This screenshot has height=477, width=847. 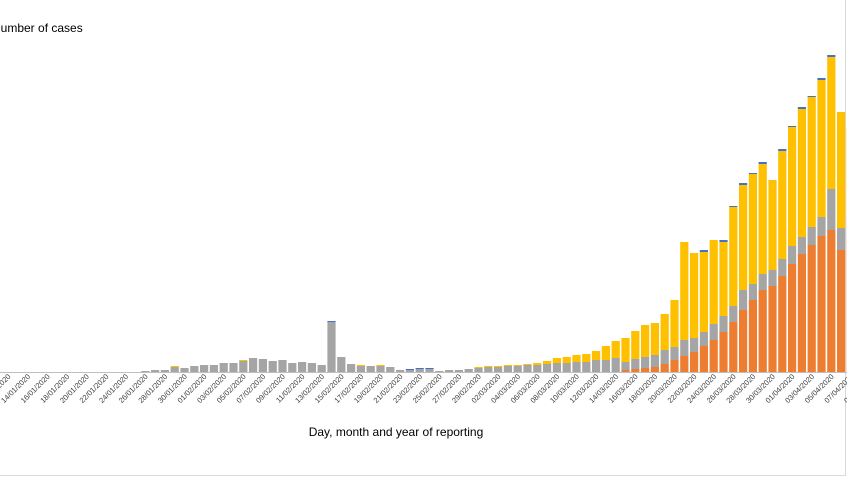 What do you see at coordinates (41, 28) in the screenshot?
I see `y-axis-title: Number of cases` at bounding box center [41, 28].